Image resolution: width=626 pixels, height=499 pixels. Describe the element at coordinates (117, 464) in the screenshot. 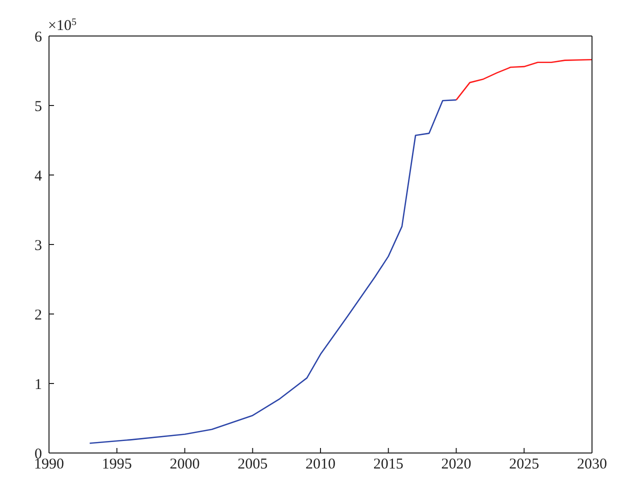

I see `x-tick-label: 1995` at that location.